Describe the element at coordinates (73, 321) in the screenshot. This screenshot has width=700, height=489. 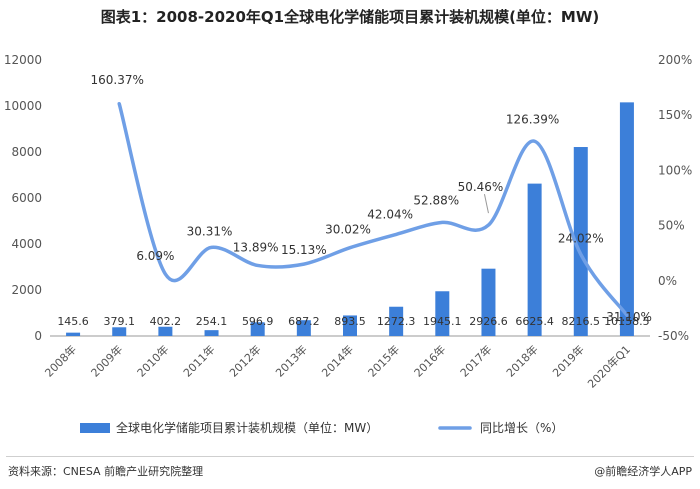
I see `bar-value-label: 145.6` at that location.